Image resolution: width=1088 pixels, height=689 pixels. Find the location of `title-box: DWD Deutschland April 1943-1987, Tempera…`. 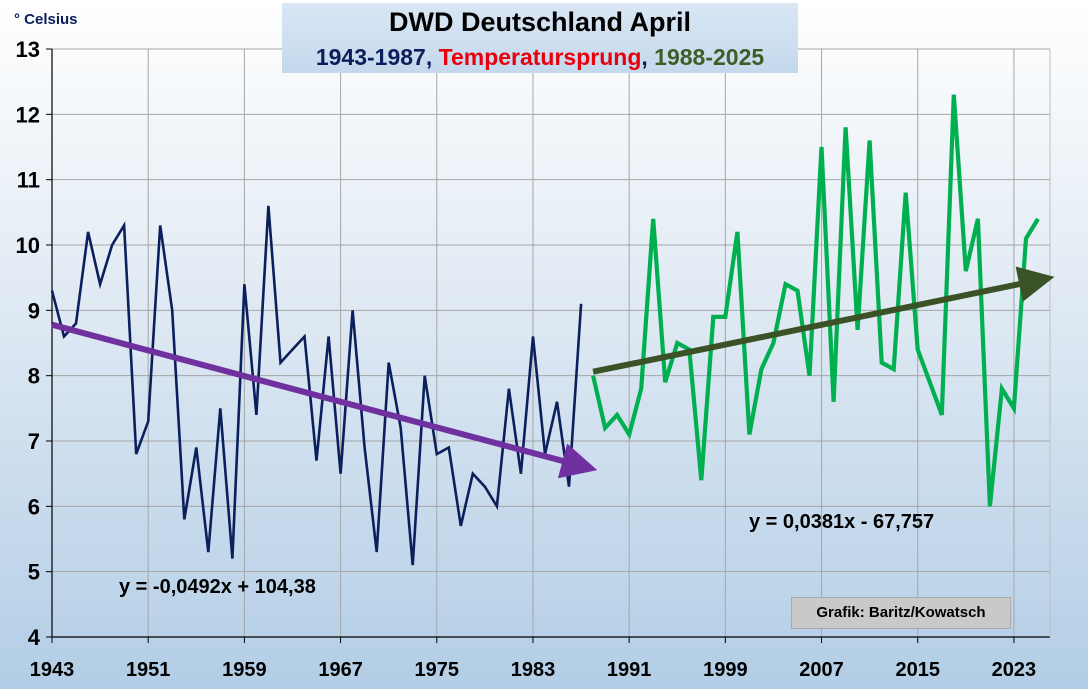

title-box: DWD Deutschland April 1943-1987, Tempera… is located at coordinates (540, 38).